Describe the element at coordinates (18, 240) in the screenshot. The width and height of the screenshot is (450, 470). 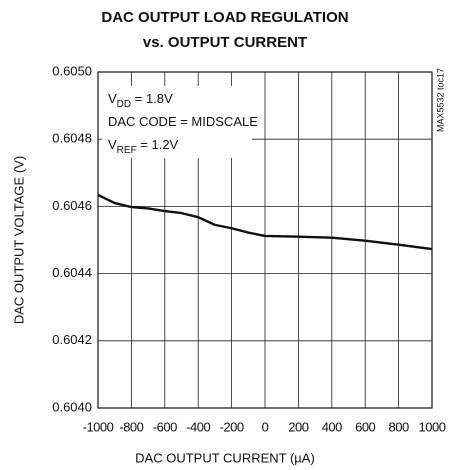
I see `y-axis-label: DAC OUTPUT VOLTAGE (V)` at that location.